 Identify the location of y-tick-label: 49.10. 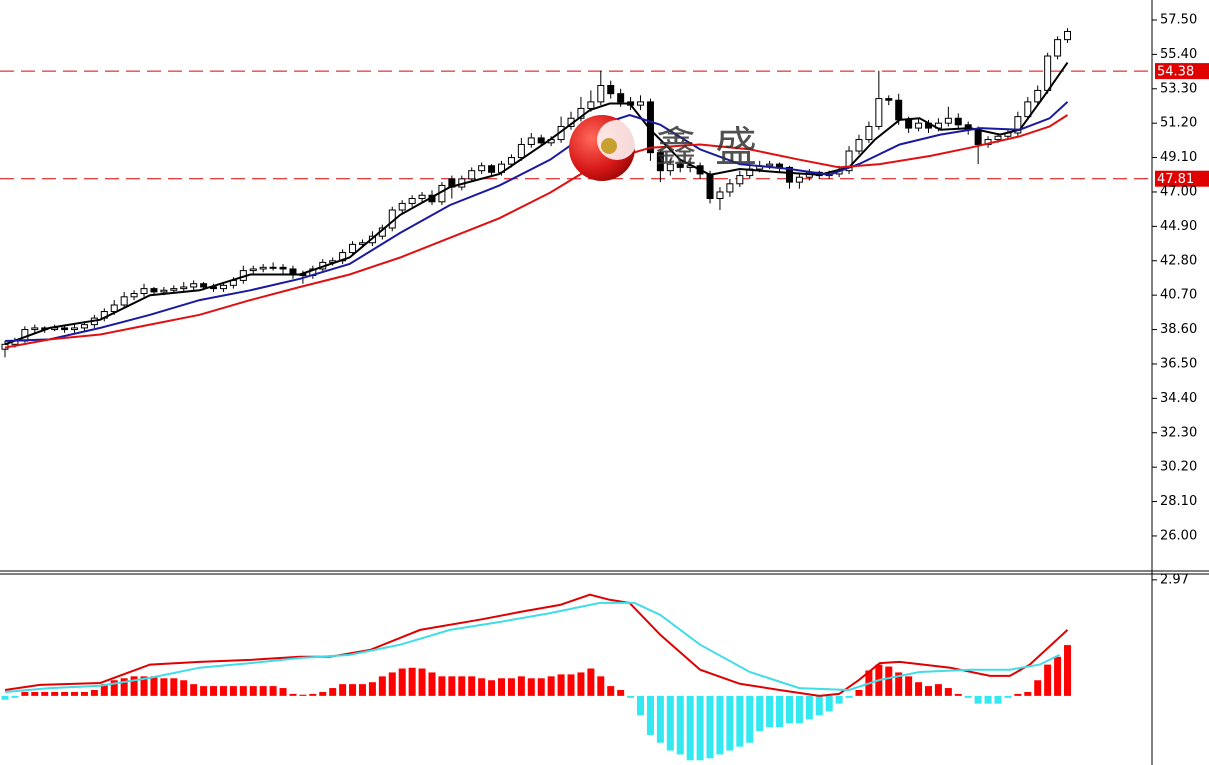
(1178, 157).